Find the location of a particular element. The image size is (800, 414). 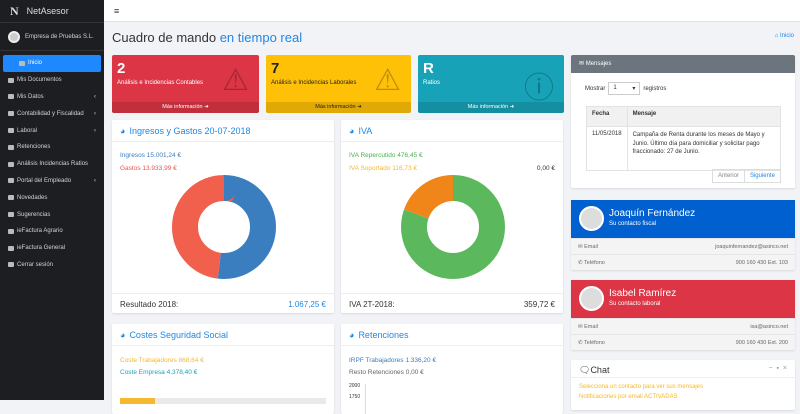

show-label: Mostrar is located at coordinates (595, 88).